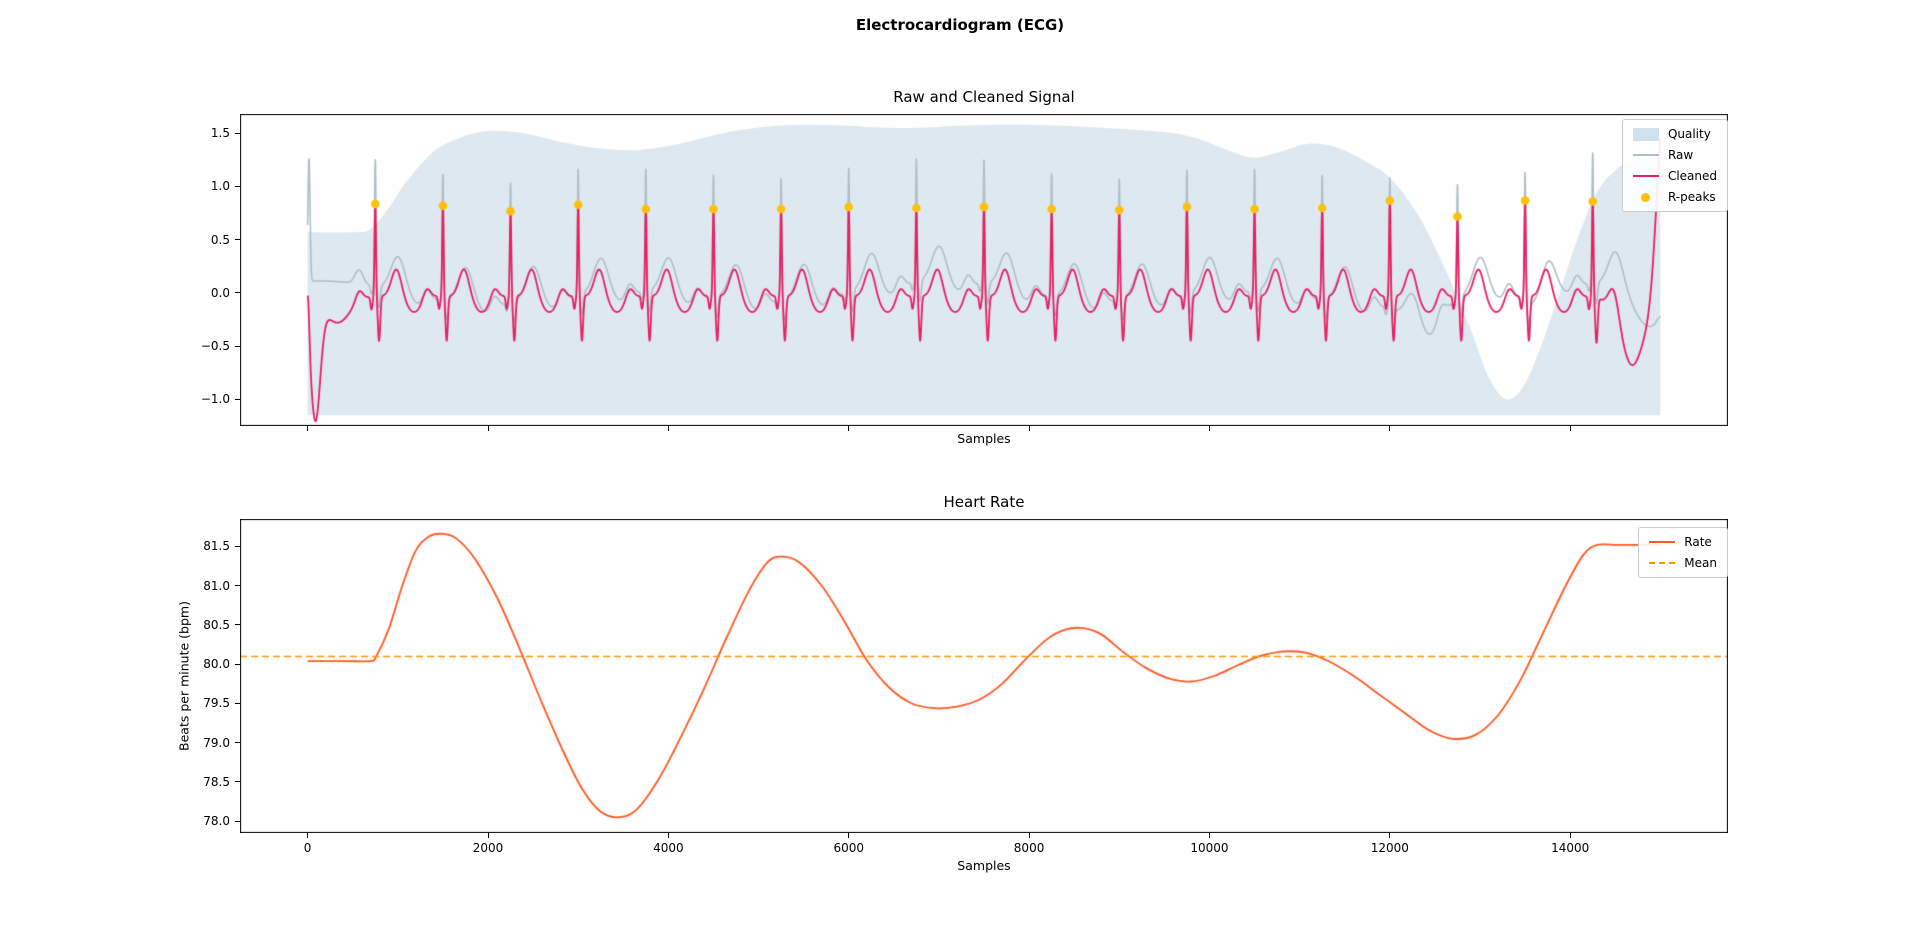 The width and height of the screenshot is (1920, 936). Describe the element at coordinates (220, 186) in the screenshot. I see `y-tick-label: 1.0` at that location.